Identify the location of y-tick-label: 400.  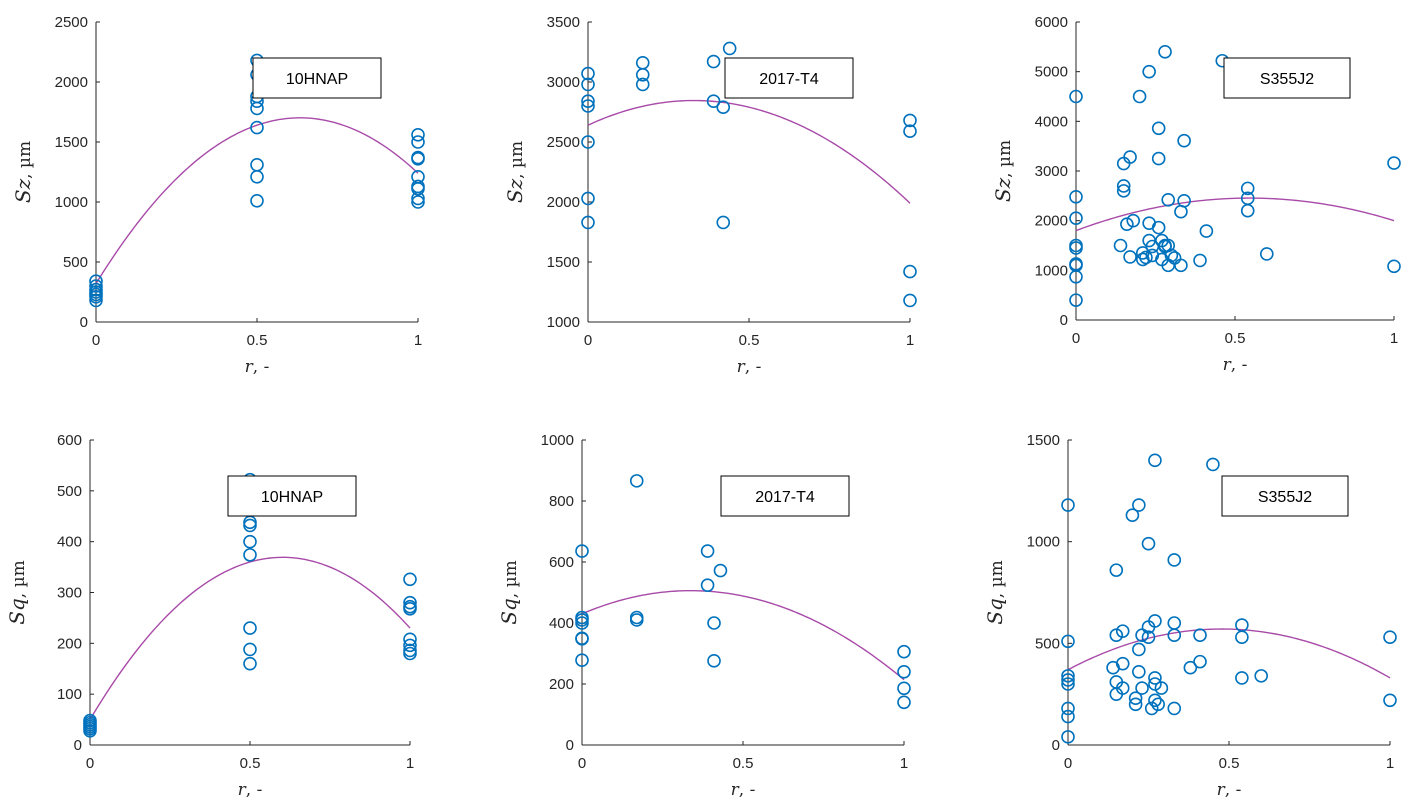
(561, 623).